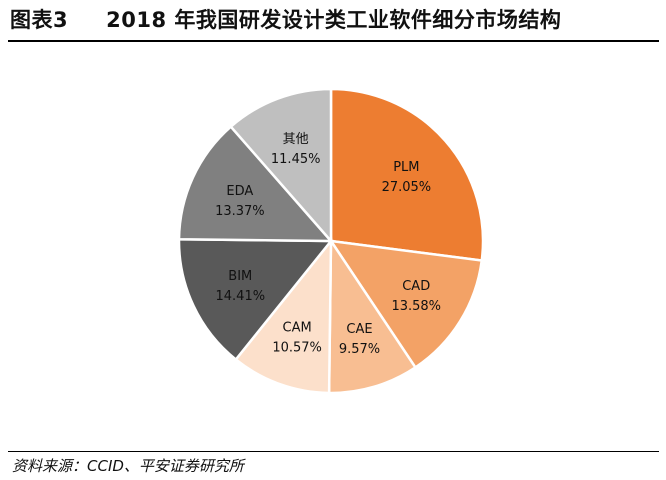 This screenshot has height=480, width=666. Describe the element at coordinates (407, 187) in the screenshot. I see `slice-value-label: 27.05%` at that location.